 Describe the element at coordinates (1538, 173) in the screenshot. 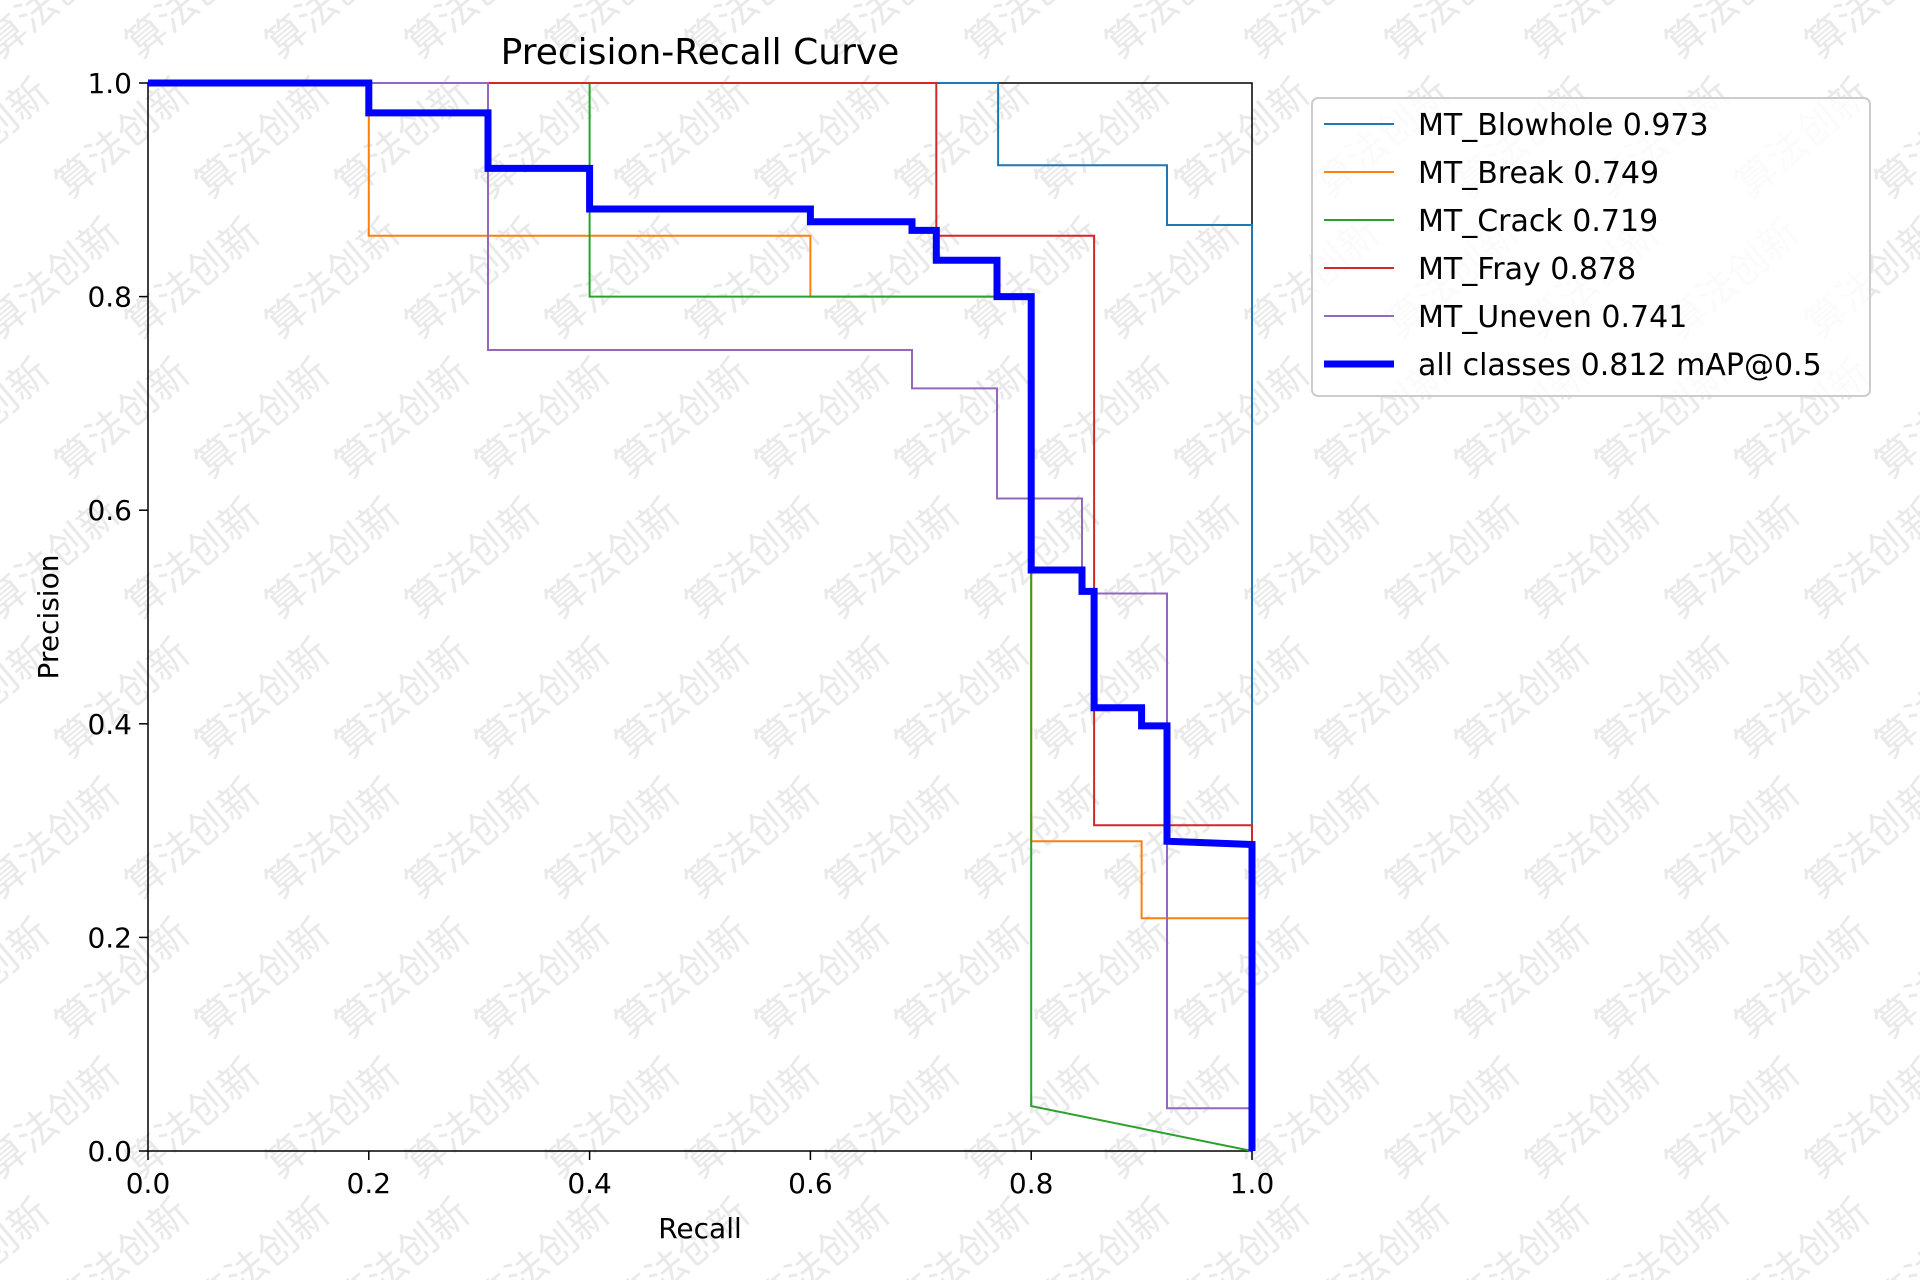

I see `legend-label-1: MT_Break 0.749` at that location.